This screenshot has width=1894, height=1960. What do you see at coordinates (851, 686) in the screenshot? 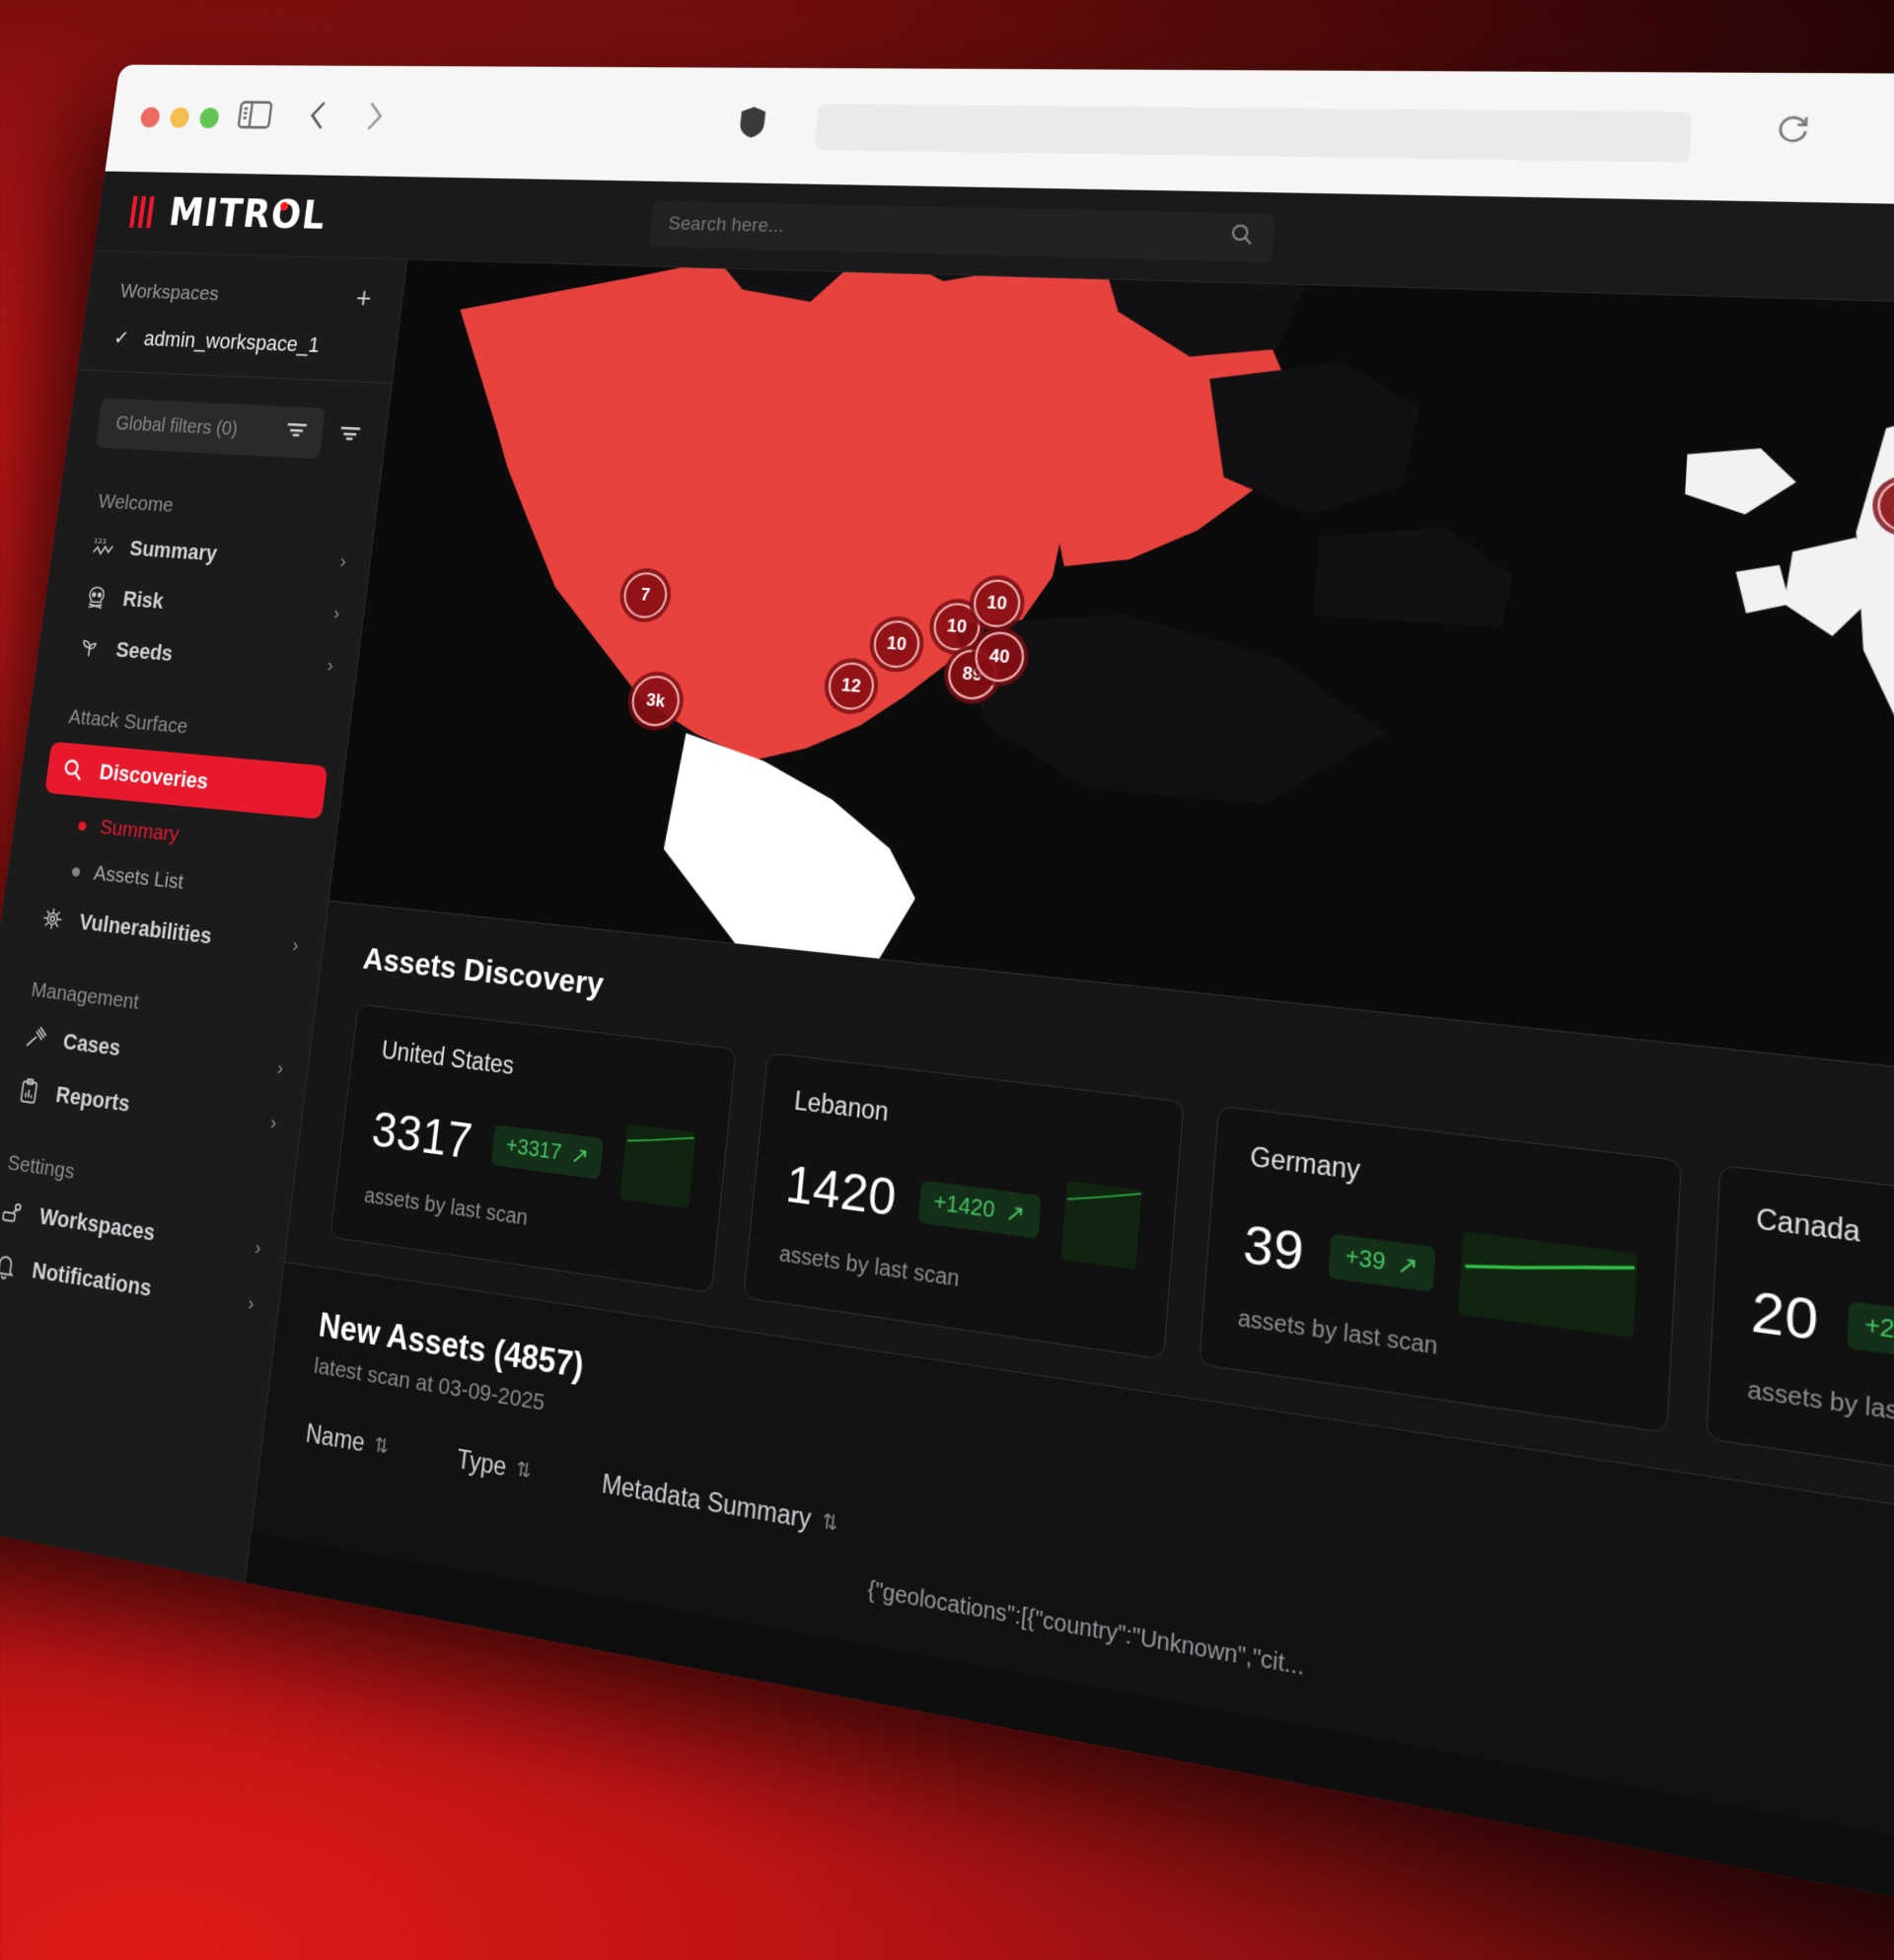
I see `map-marker-label: 12` at bounding box center [851, 686].